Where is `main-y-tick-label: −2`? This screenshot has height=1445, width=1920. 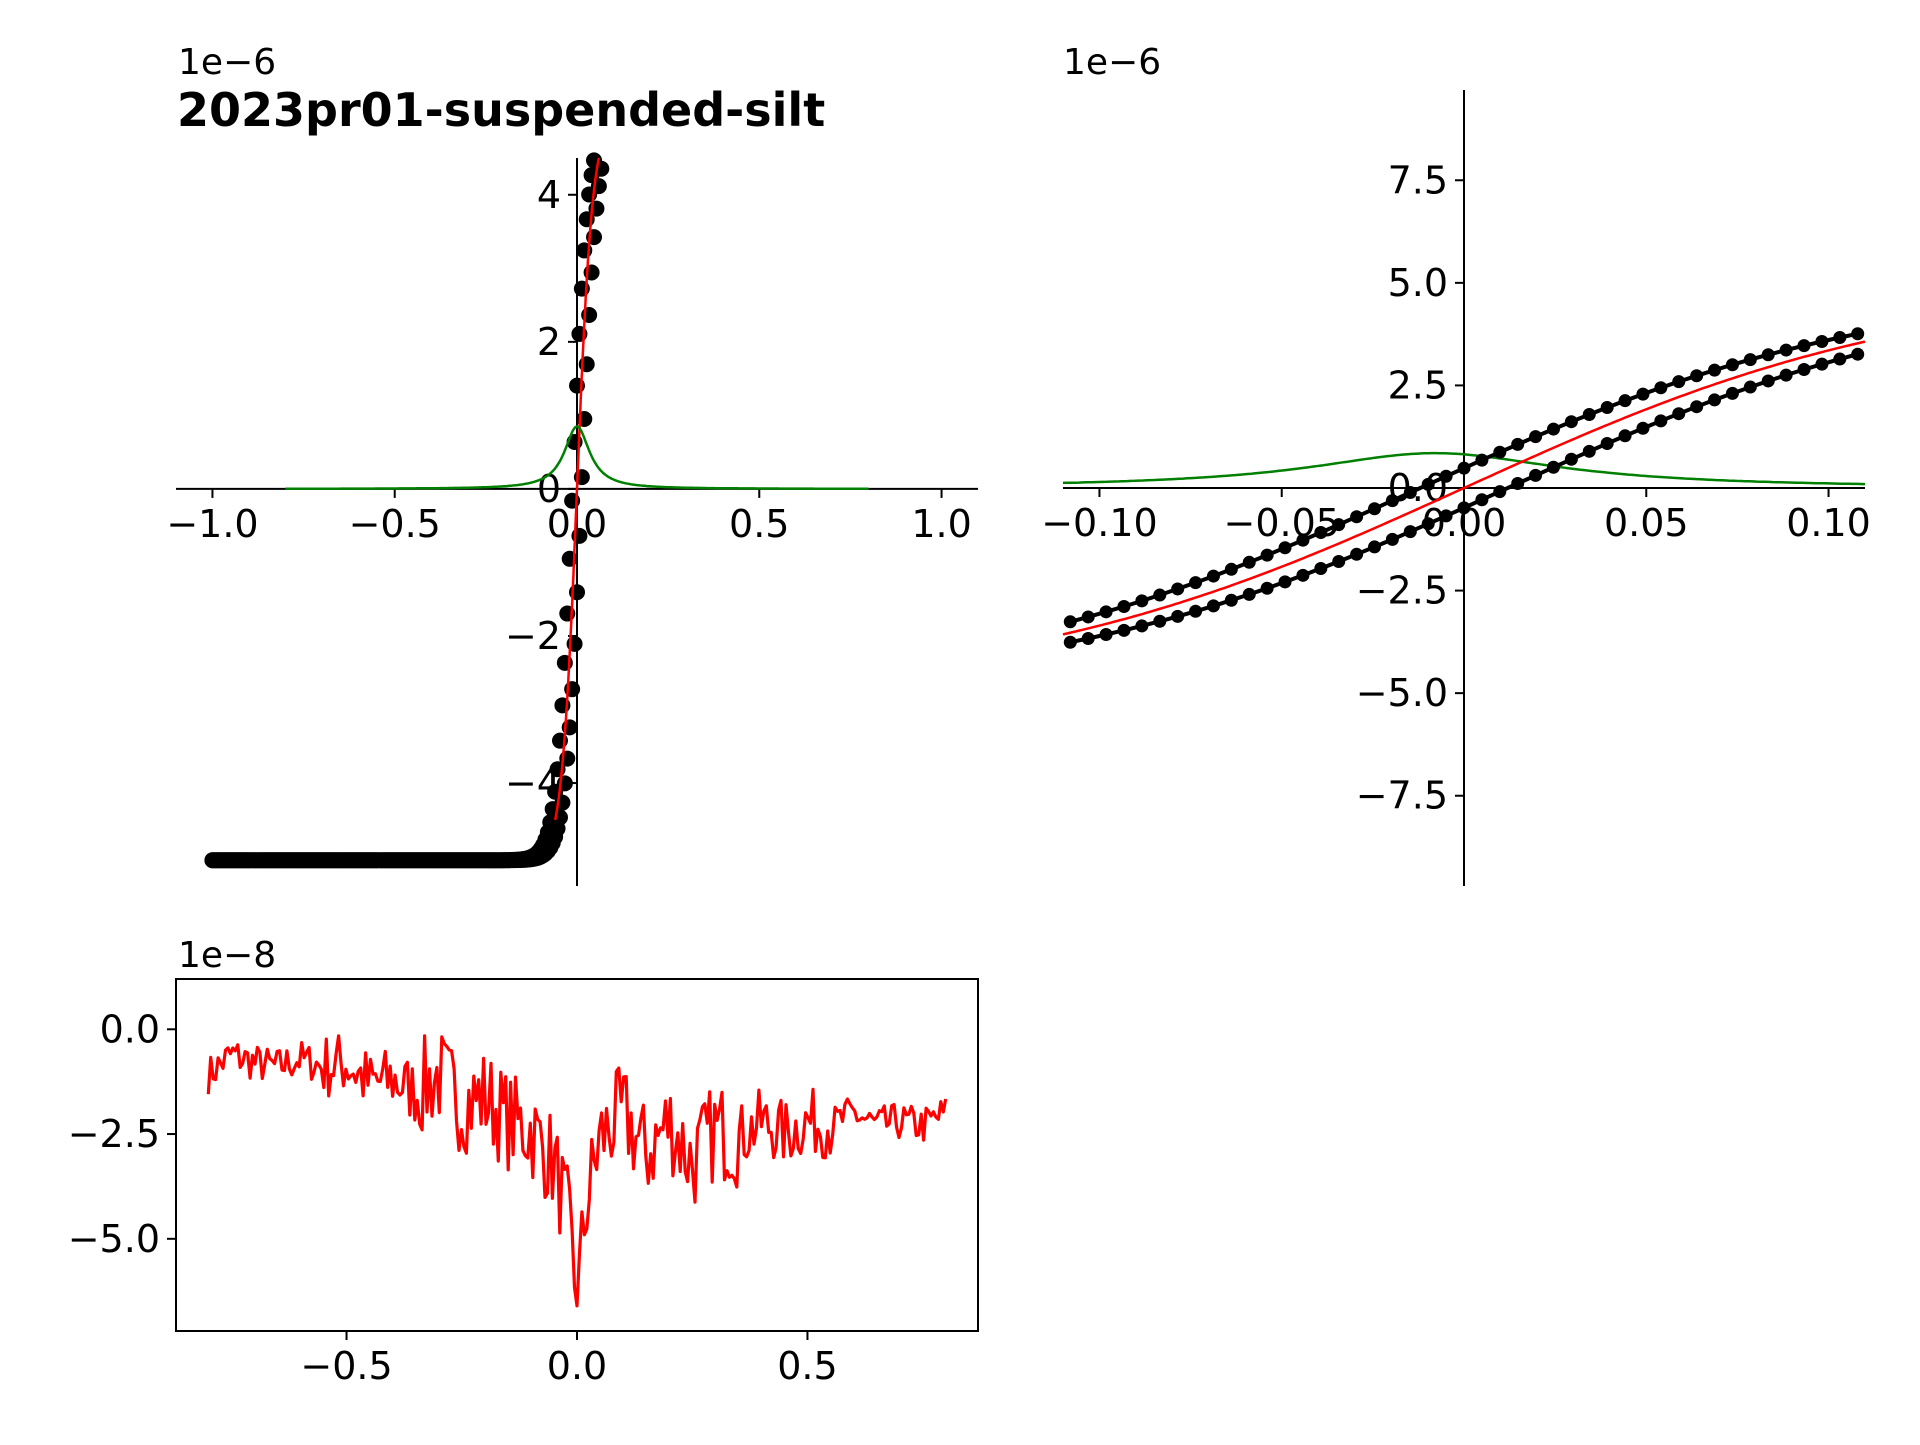
main-y-tick-label: −2 is located at coordinates (533, 636).